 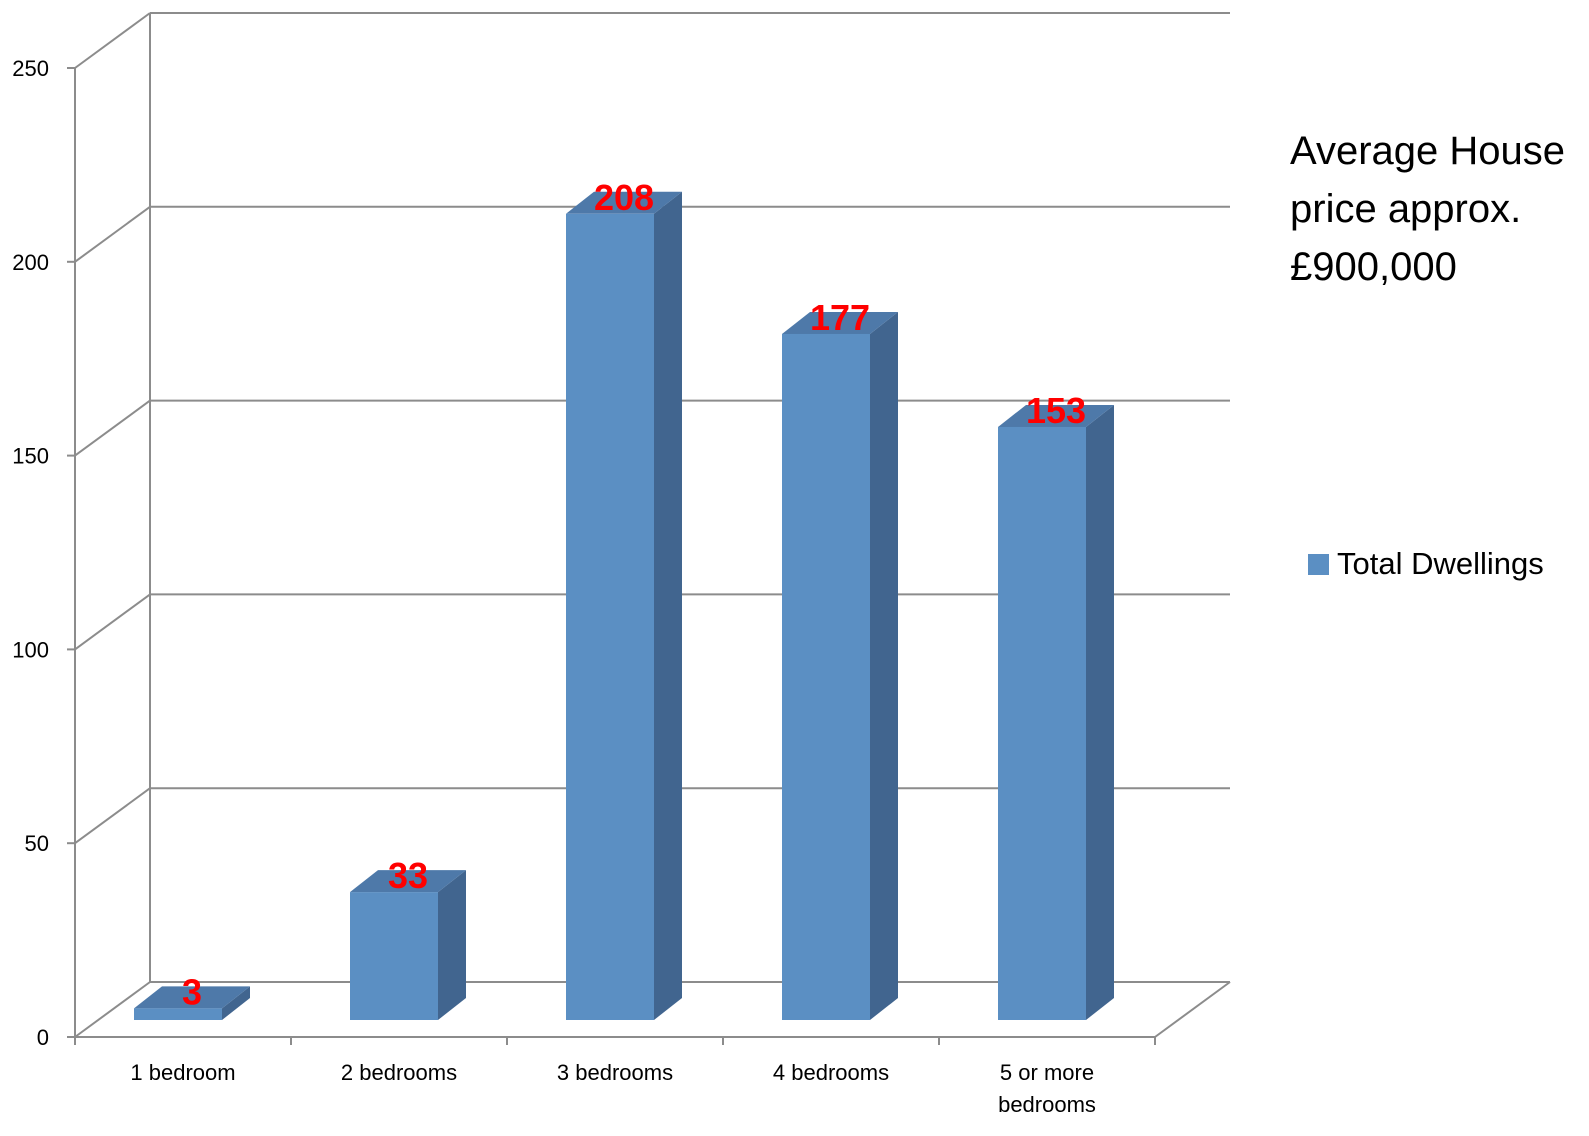 I want to click on y-tick-label: 50, so click(x=37, y=843).